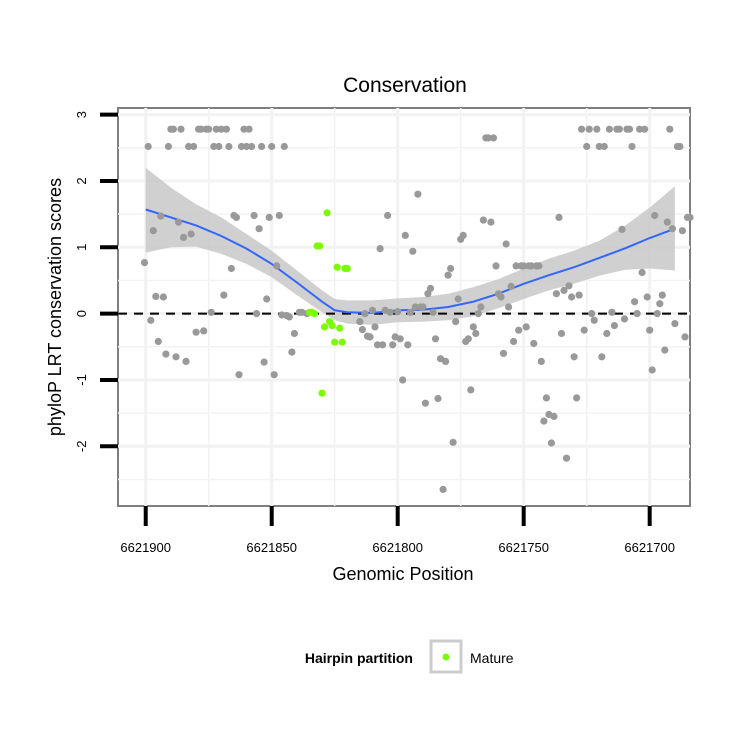 This screenshot has width=750, height=750. I want to click on x-tick-label: 6621700, so click(649, 547).